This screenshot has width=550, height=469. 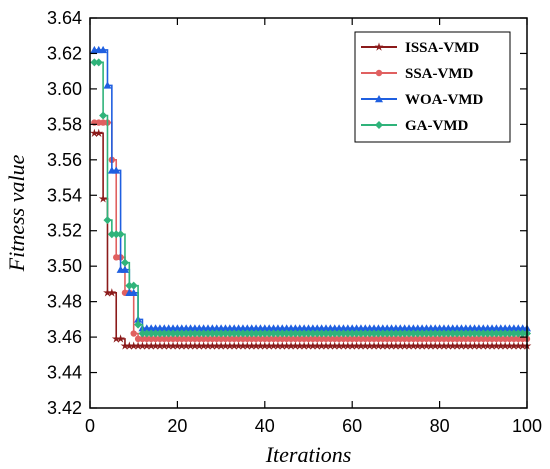 What do you see at coordinates (265, 426) in the screenshot?
I see `x-tick-label: 40` at bounding box center [265, 426].